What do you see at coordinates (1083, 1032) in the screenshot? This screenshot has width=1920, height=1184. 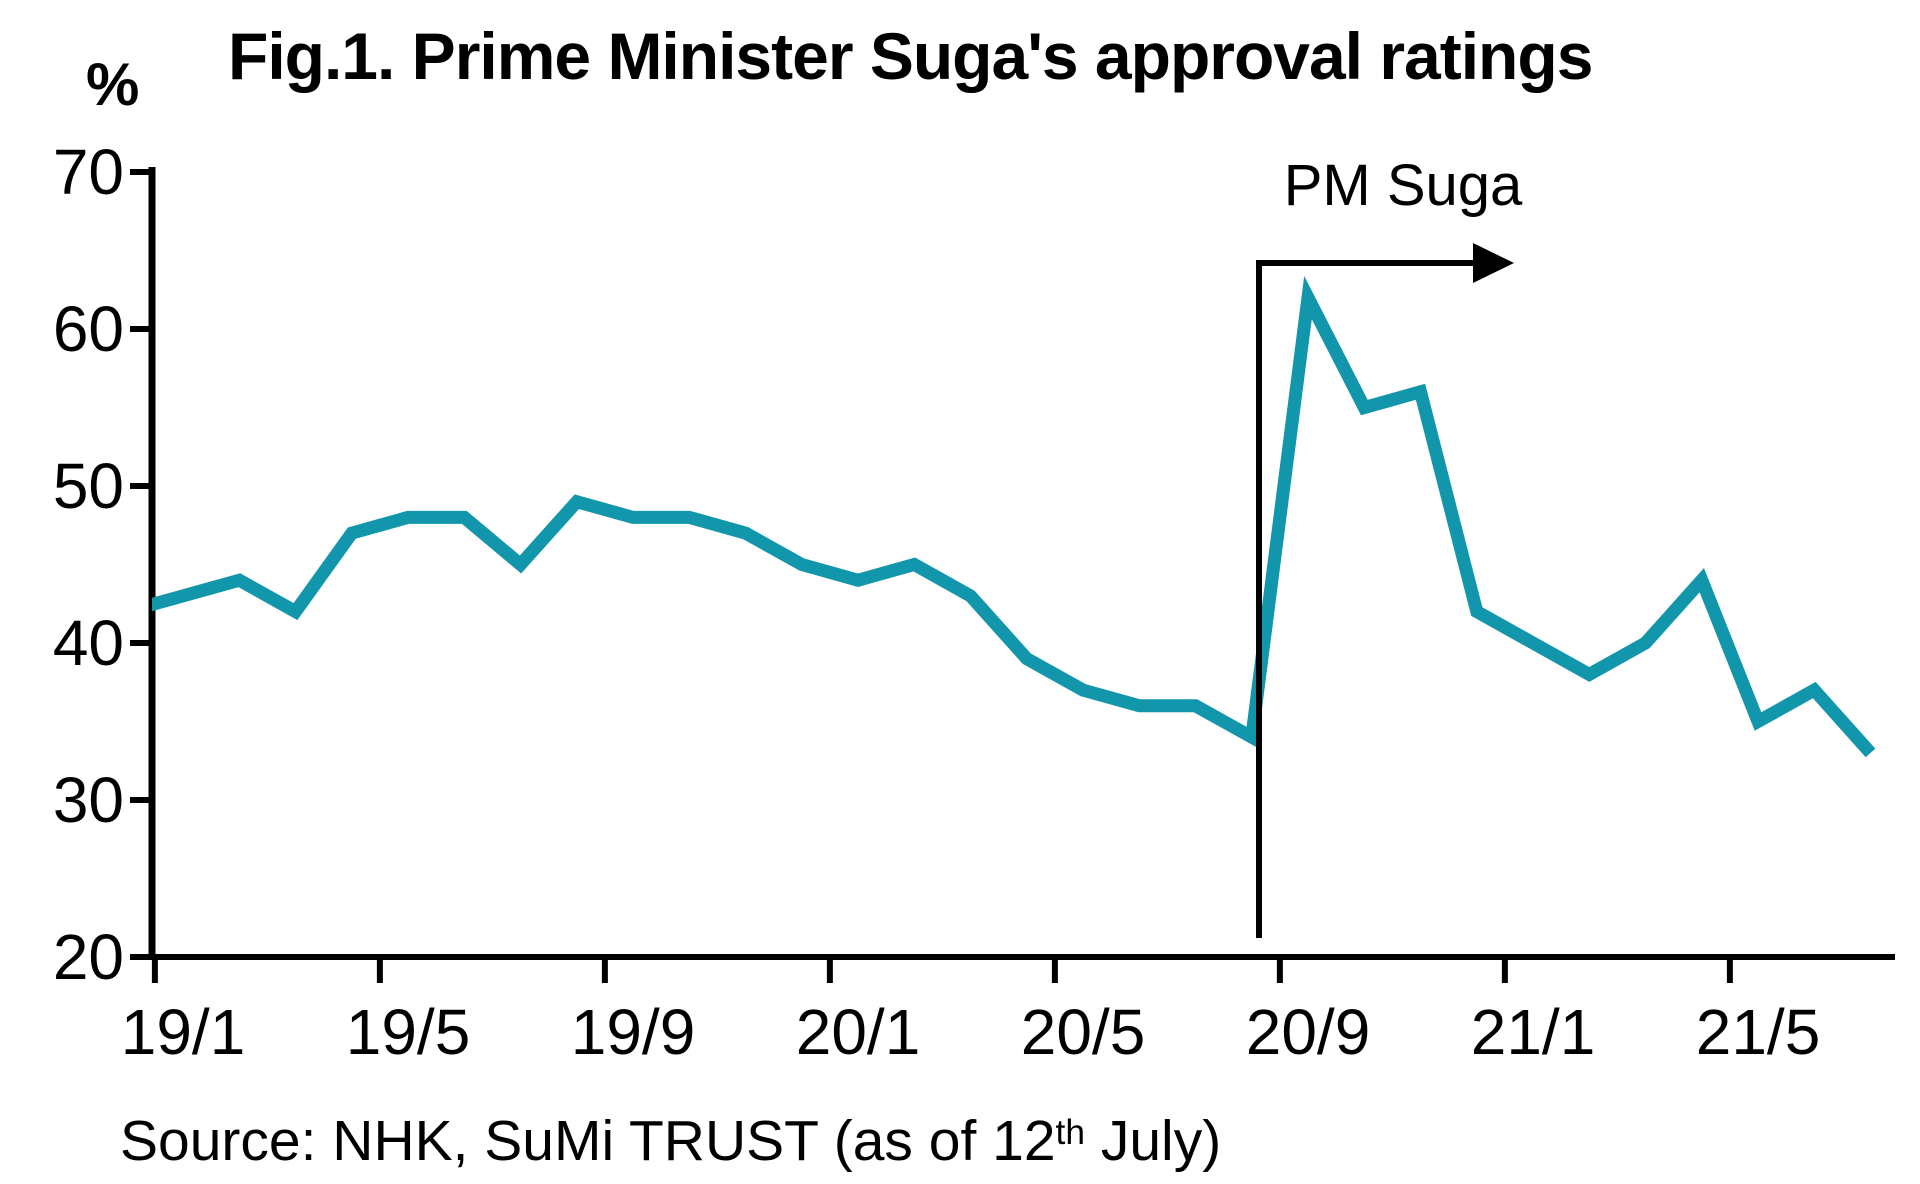 I see `x-tick-label: 20/5` at bounding box center [1083, 1032].